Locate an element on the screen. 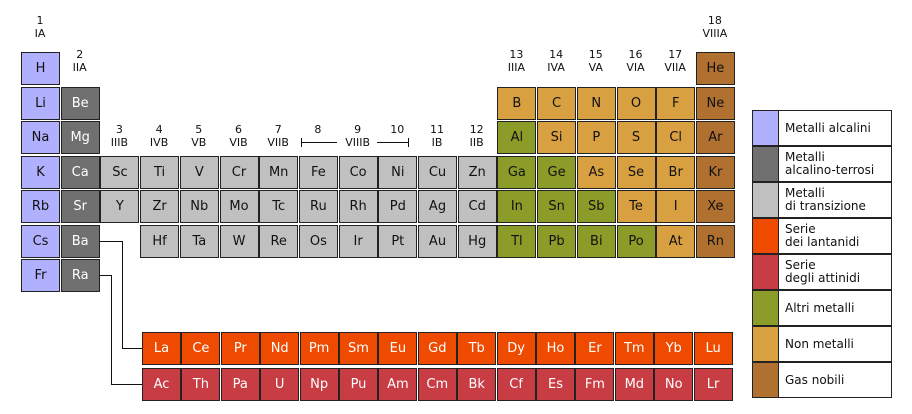 The width and height of the screenshot is (912, 414). legend-label: Altri metalli is located at coordinates (820, 307).